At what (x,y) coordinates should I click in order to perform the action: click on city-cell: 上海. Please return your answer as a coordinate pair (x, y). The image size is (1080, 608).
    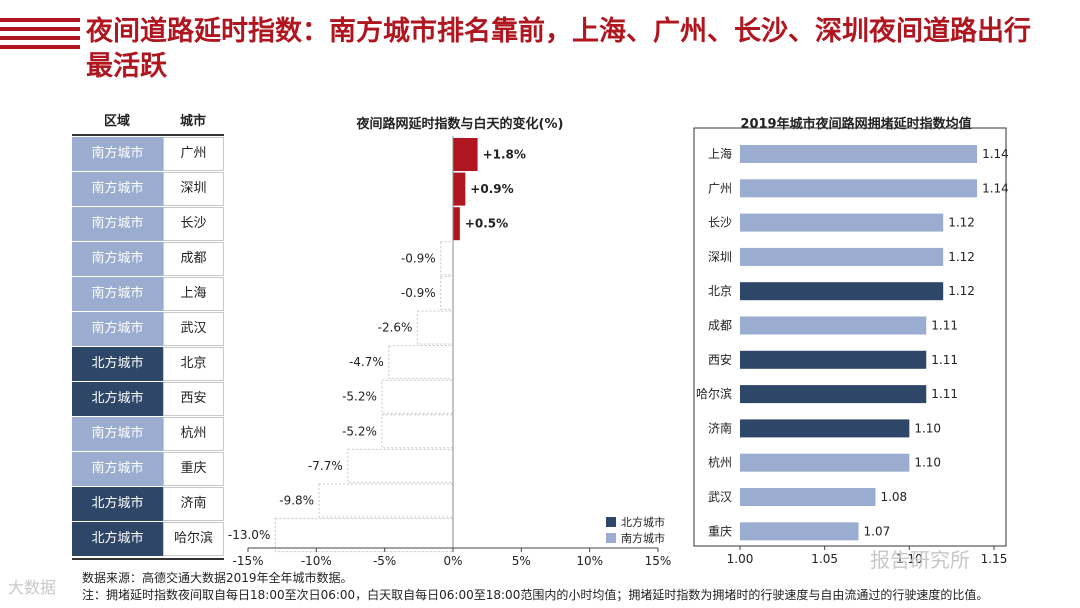
    Looking at the image, I should click on (193, 294).